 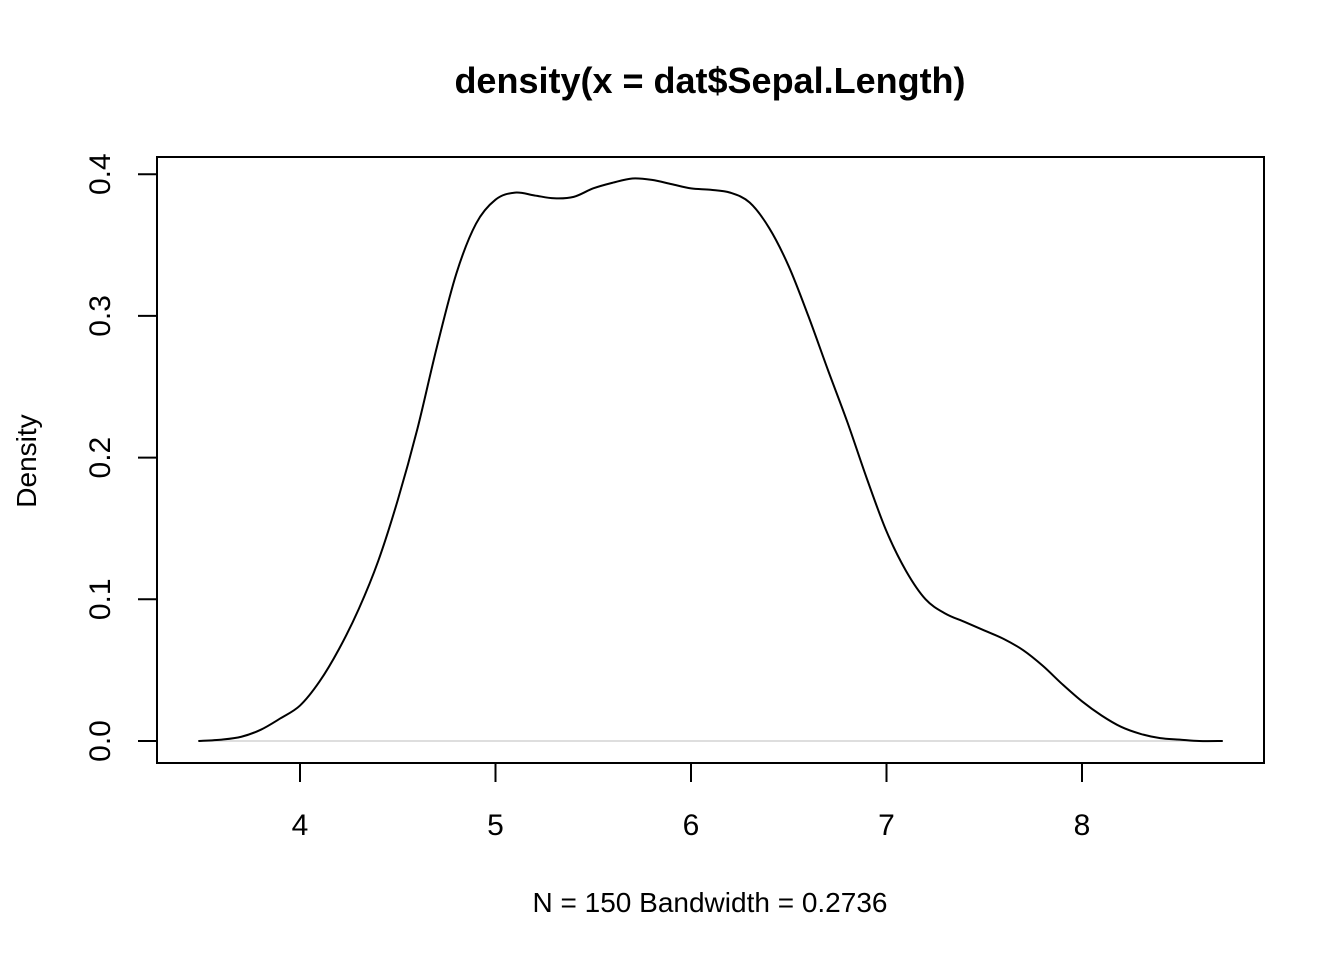 What do you see at coordinates (100, 599) in the screenshot?
I see `y-tick-label: 0.1` at bounding box center [100, 599].